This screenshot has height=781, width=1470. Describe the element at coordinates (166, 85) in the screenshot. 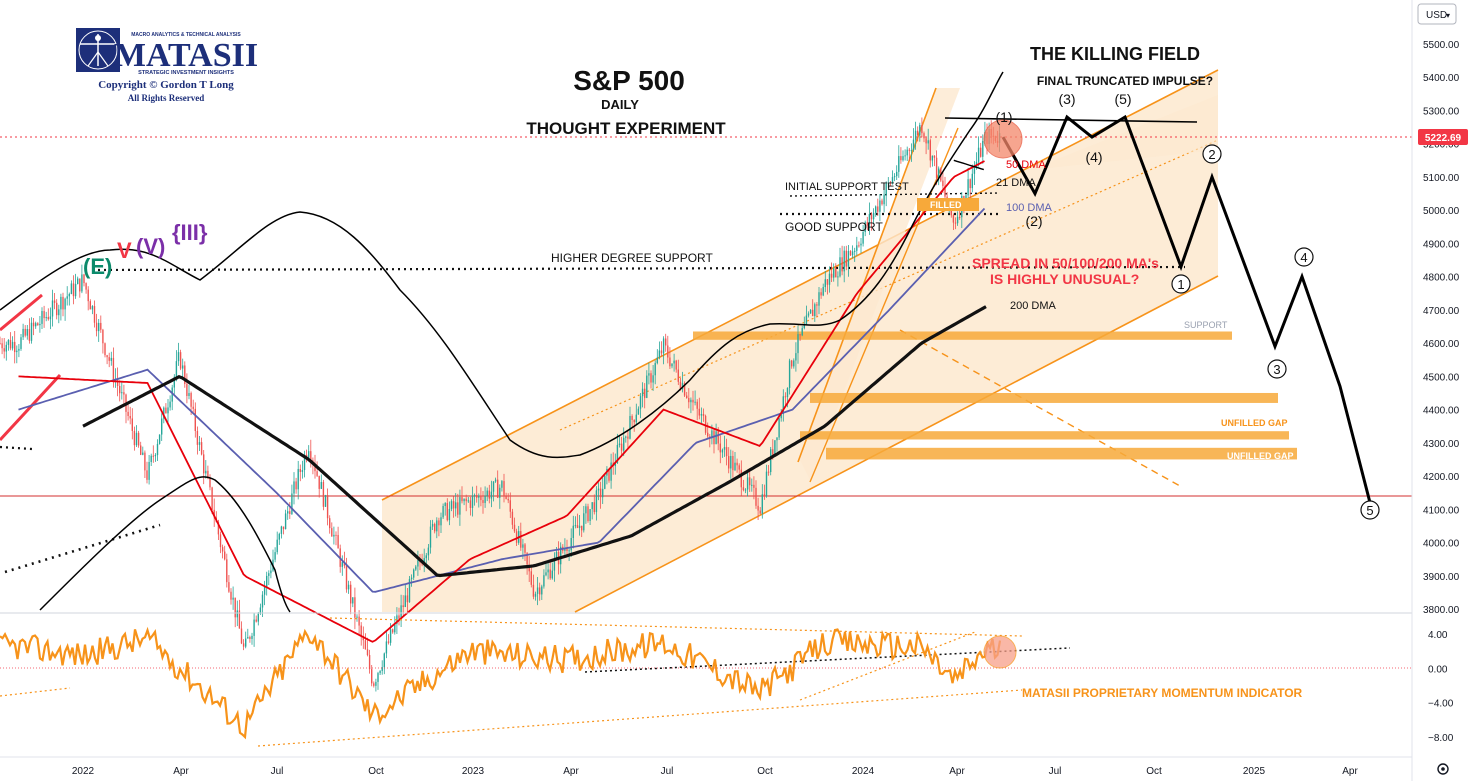

I see `logo-copyright: Copyright © Gordon T Long` at that location.